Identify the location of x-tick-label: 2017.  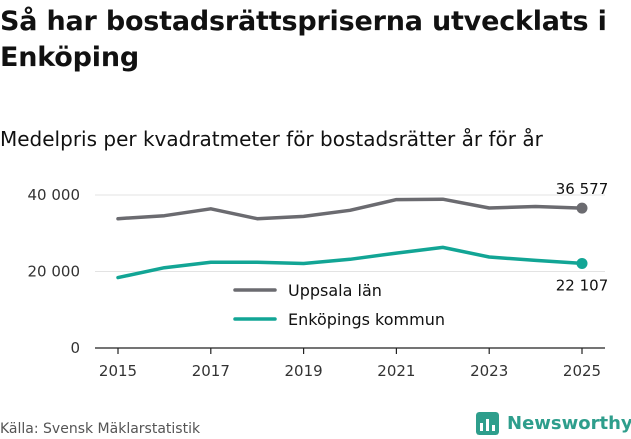
(211, 371).